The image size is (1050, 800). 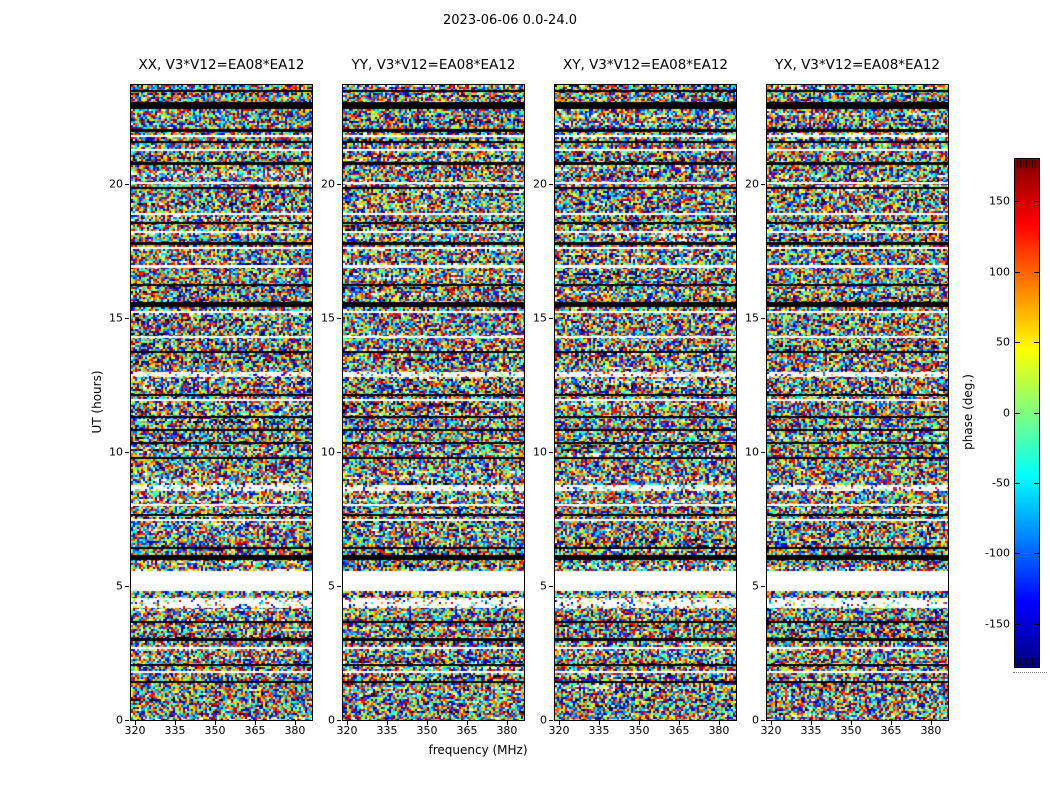 I want to click on colorbar-tick-label: 150, so click(x=999, y=201).